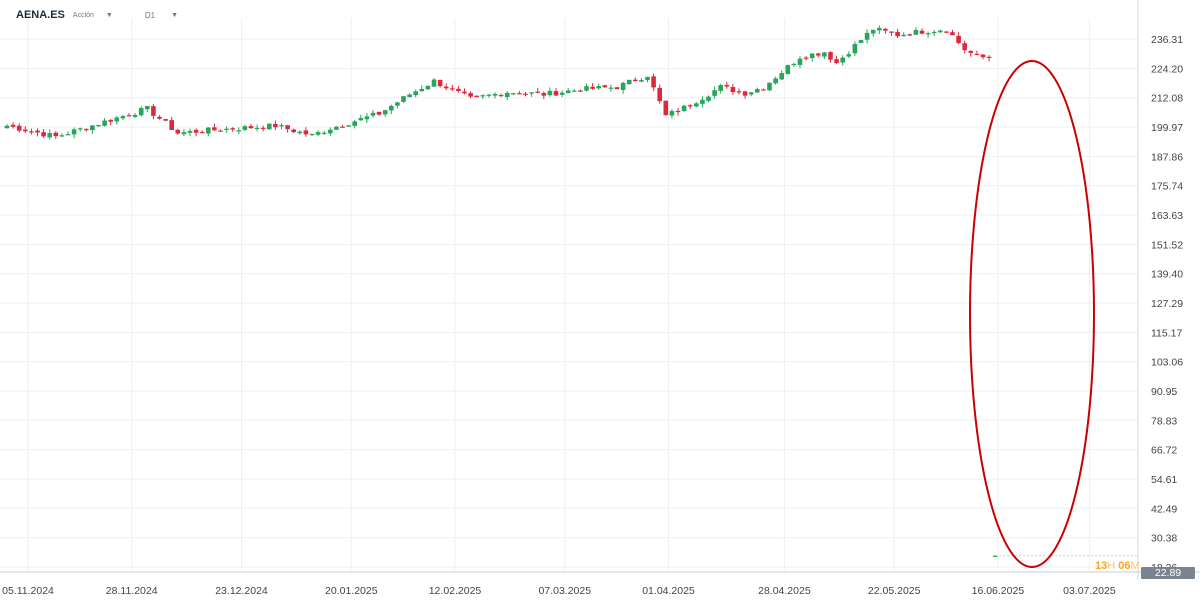  I want to click on current-price-tag: 22.89, so click(1168, 573).